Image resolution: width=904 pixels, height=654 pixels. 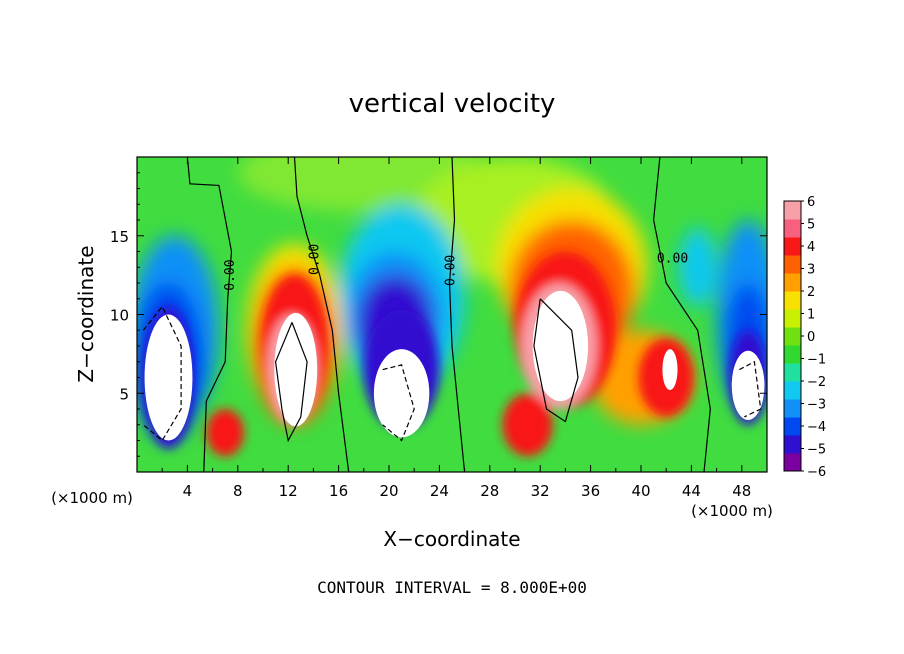 I want to click on colorbar-tick-label: −3, so click(x=816, y=405).